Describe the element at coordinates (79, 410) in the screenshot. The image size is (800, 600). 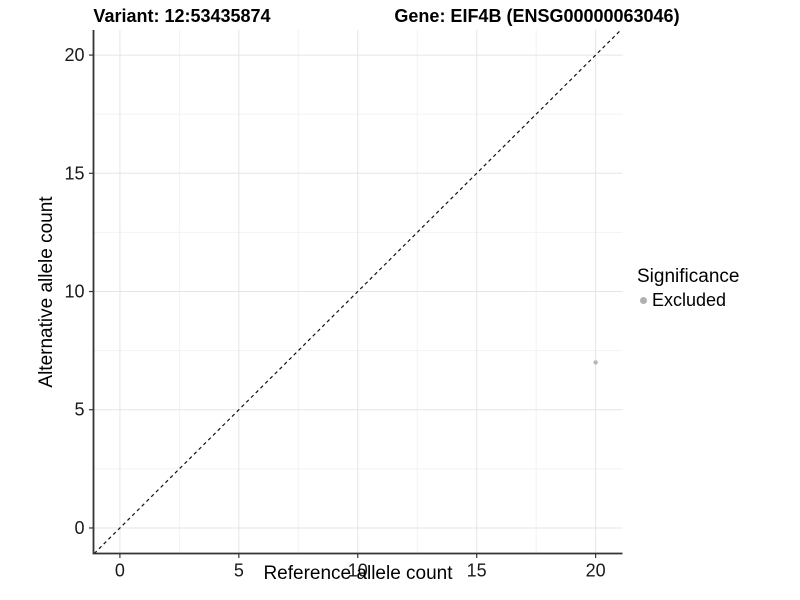
I see `y-tick-label: 5` at that location.